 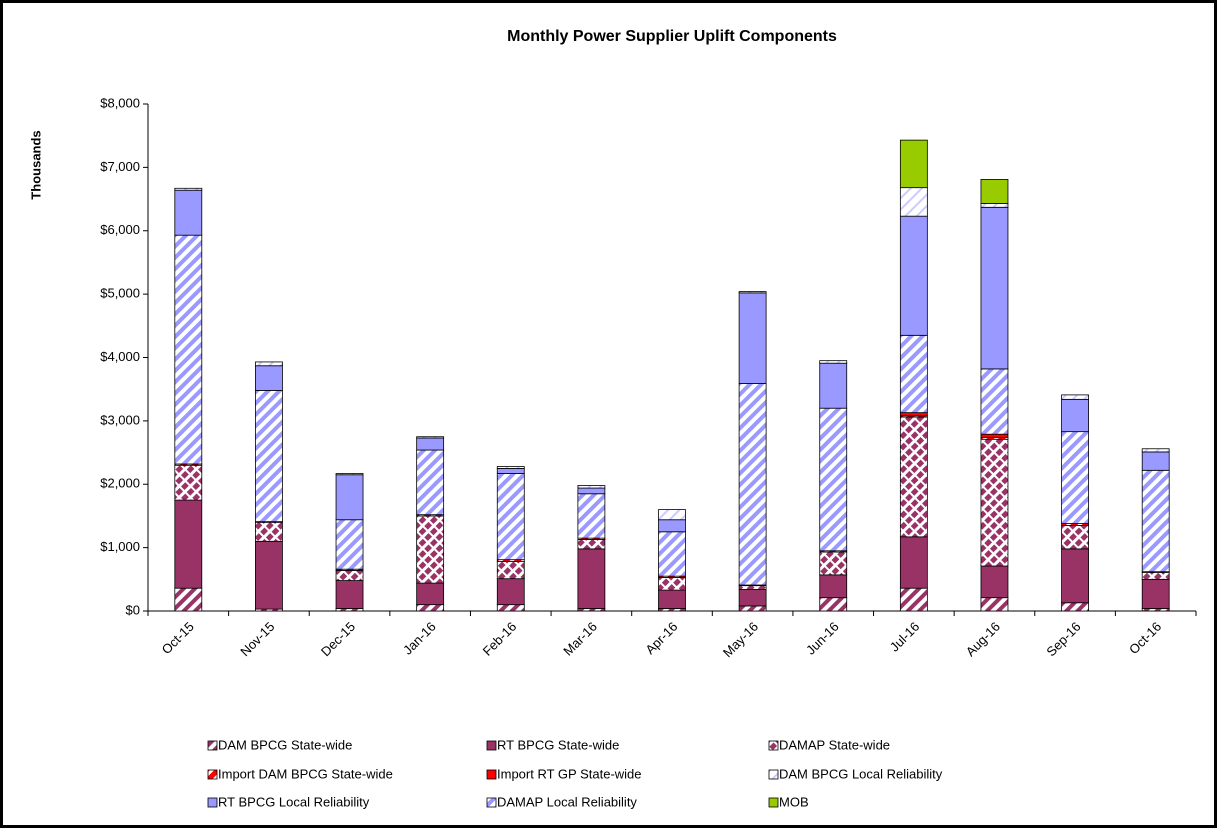 I want to click on legend-label: RT BPCG State-wide, so click(x=558, y=744).